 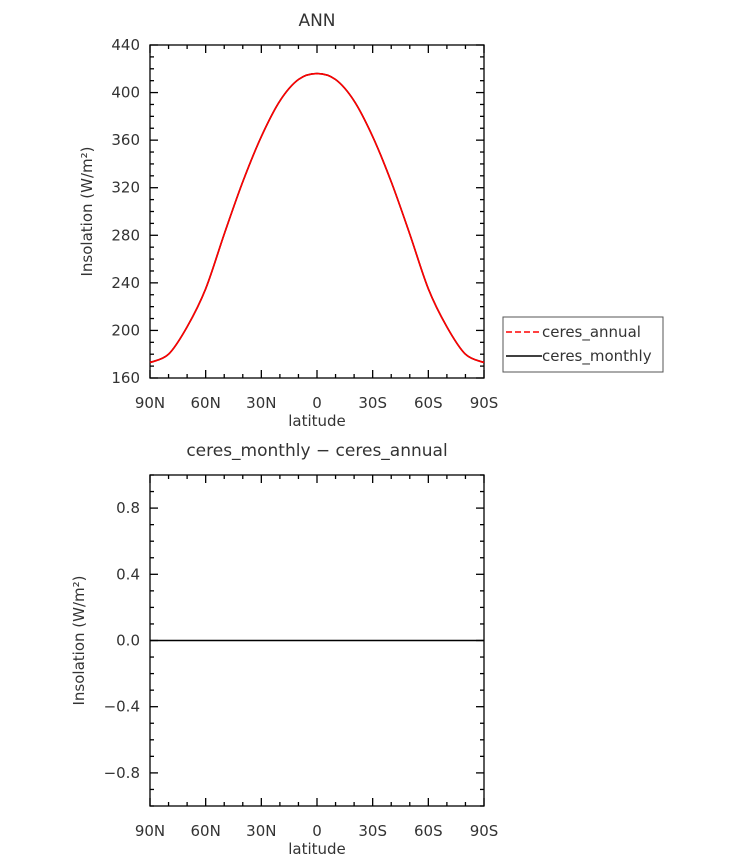 What do you see at coordinates (125, 330) in the screenshot?
I see `y-tick-label: 200` at bounding box center [125, 330].